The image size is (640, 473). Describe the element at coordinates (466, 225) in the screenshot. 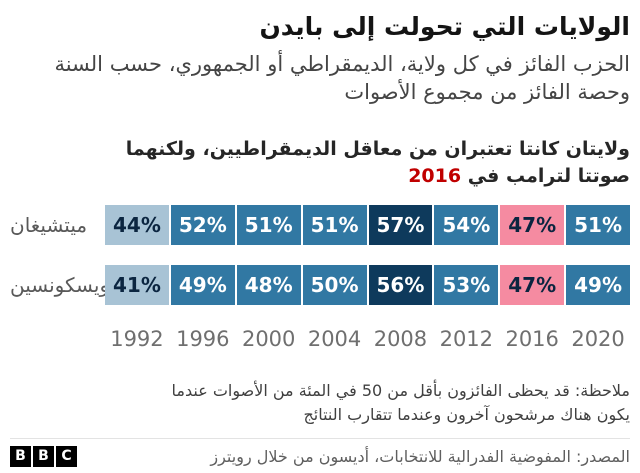

I see `vote-share-cell: 54%` at that location.